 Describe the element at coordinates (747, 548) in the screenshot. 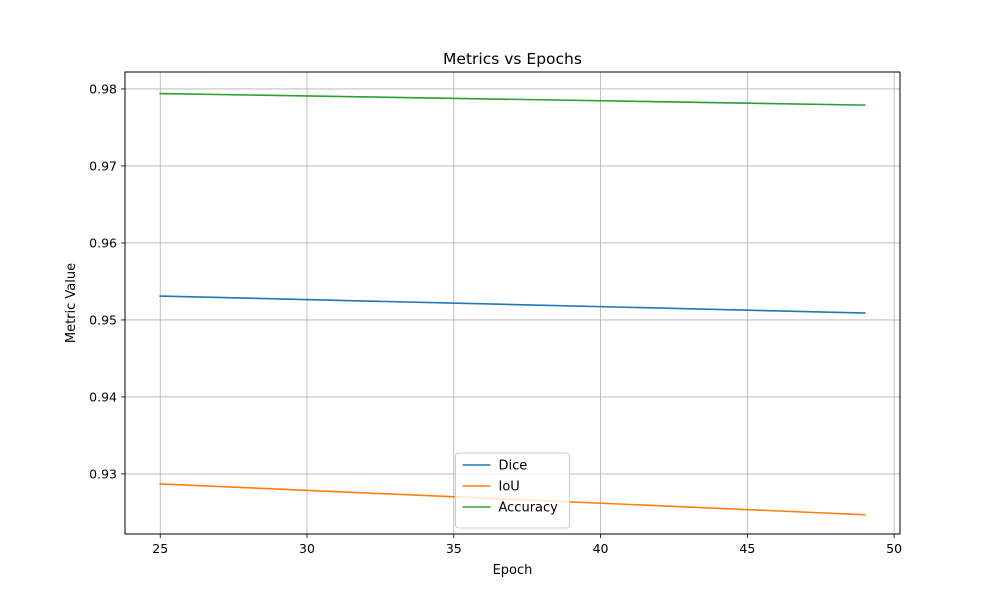

I see `x-tick-label: 45` at that location.